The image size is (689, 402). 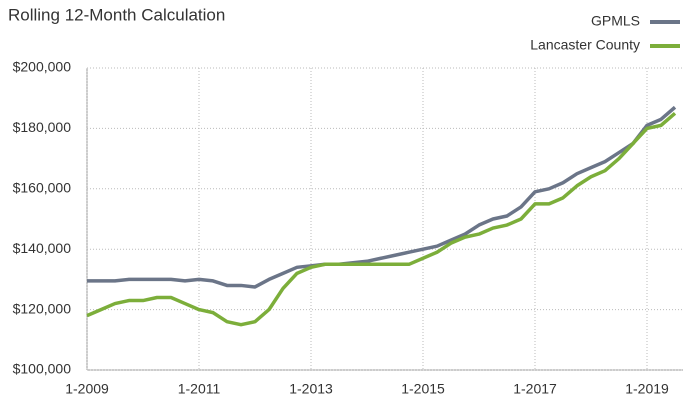 I want to click on x-tick-label: 1-2011, so click(x=199, y=389).